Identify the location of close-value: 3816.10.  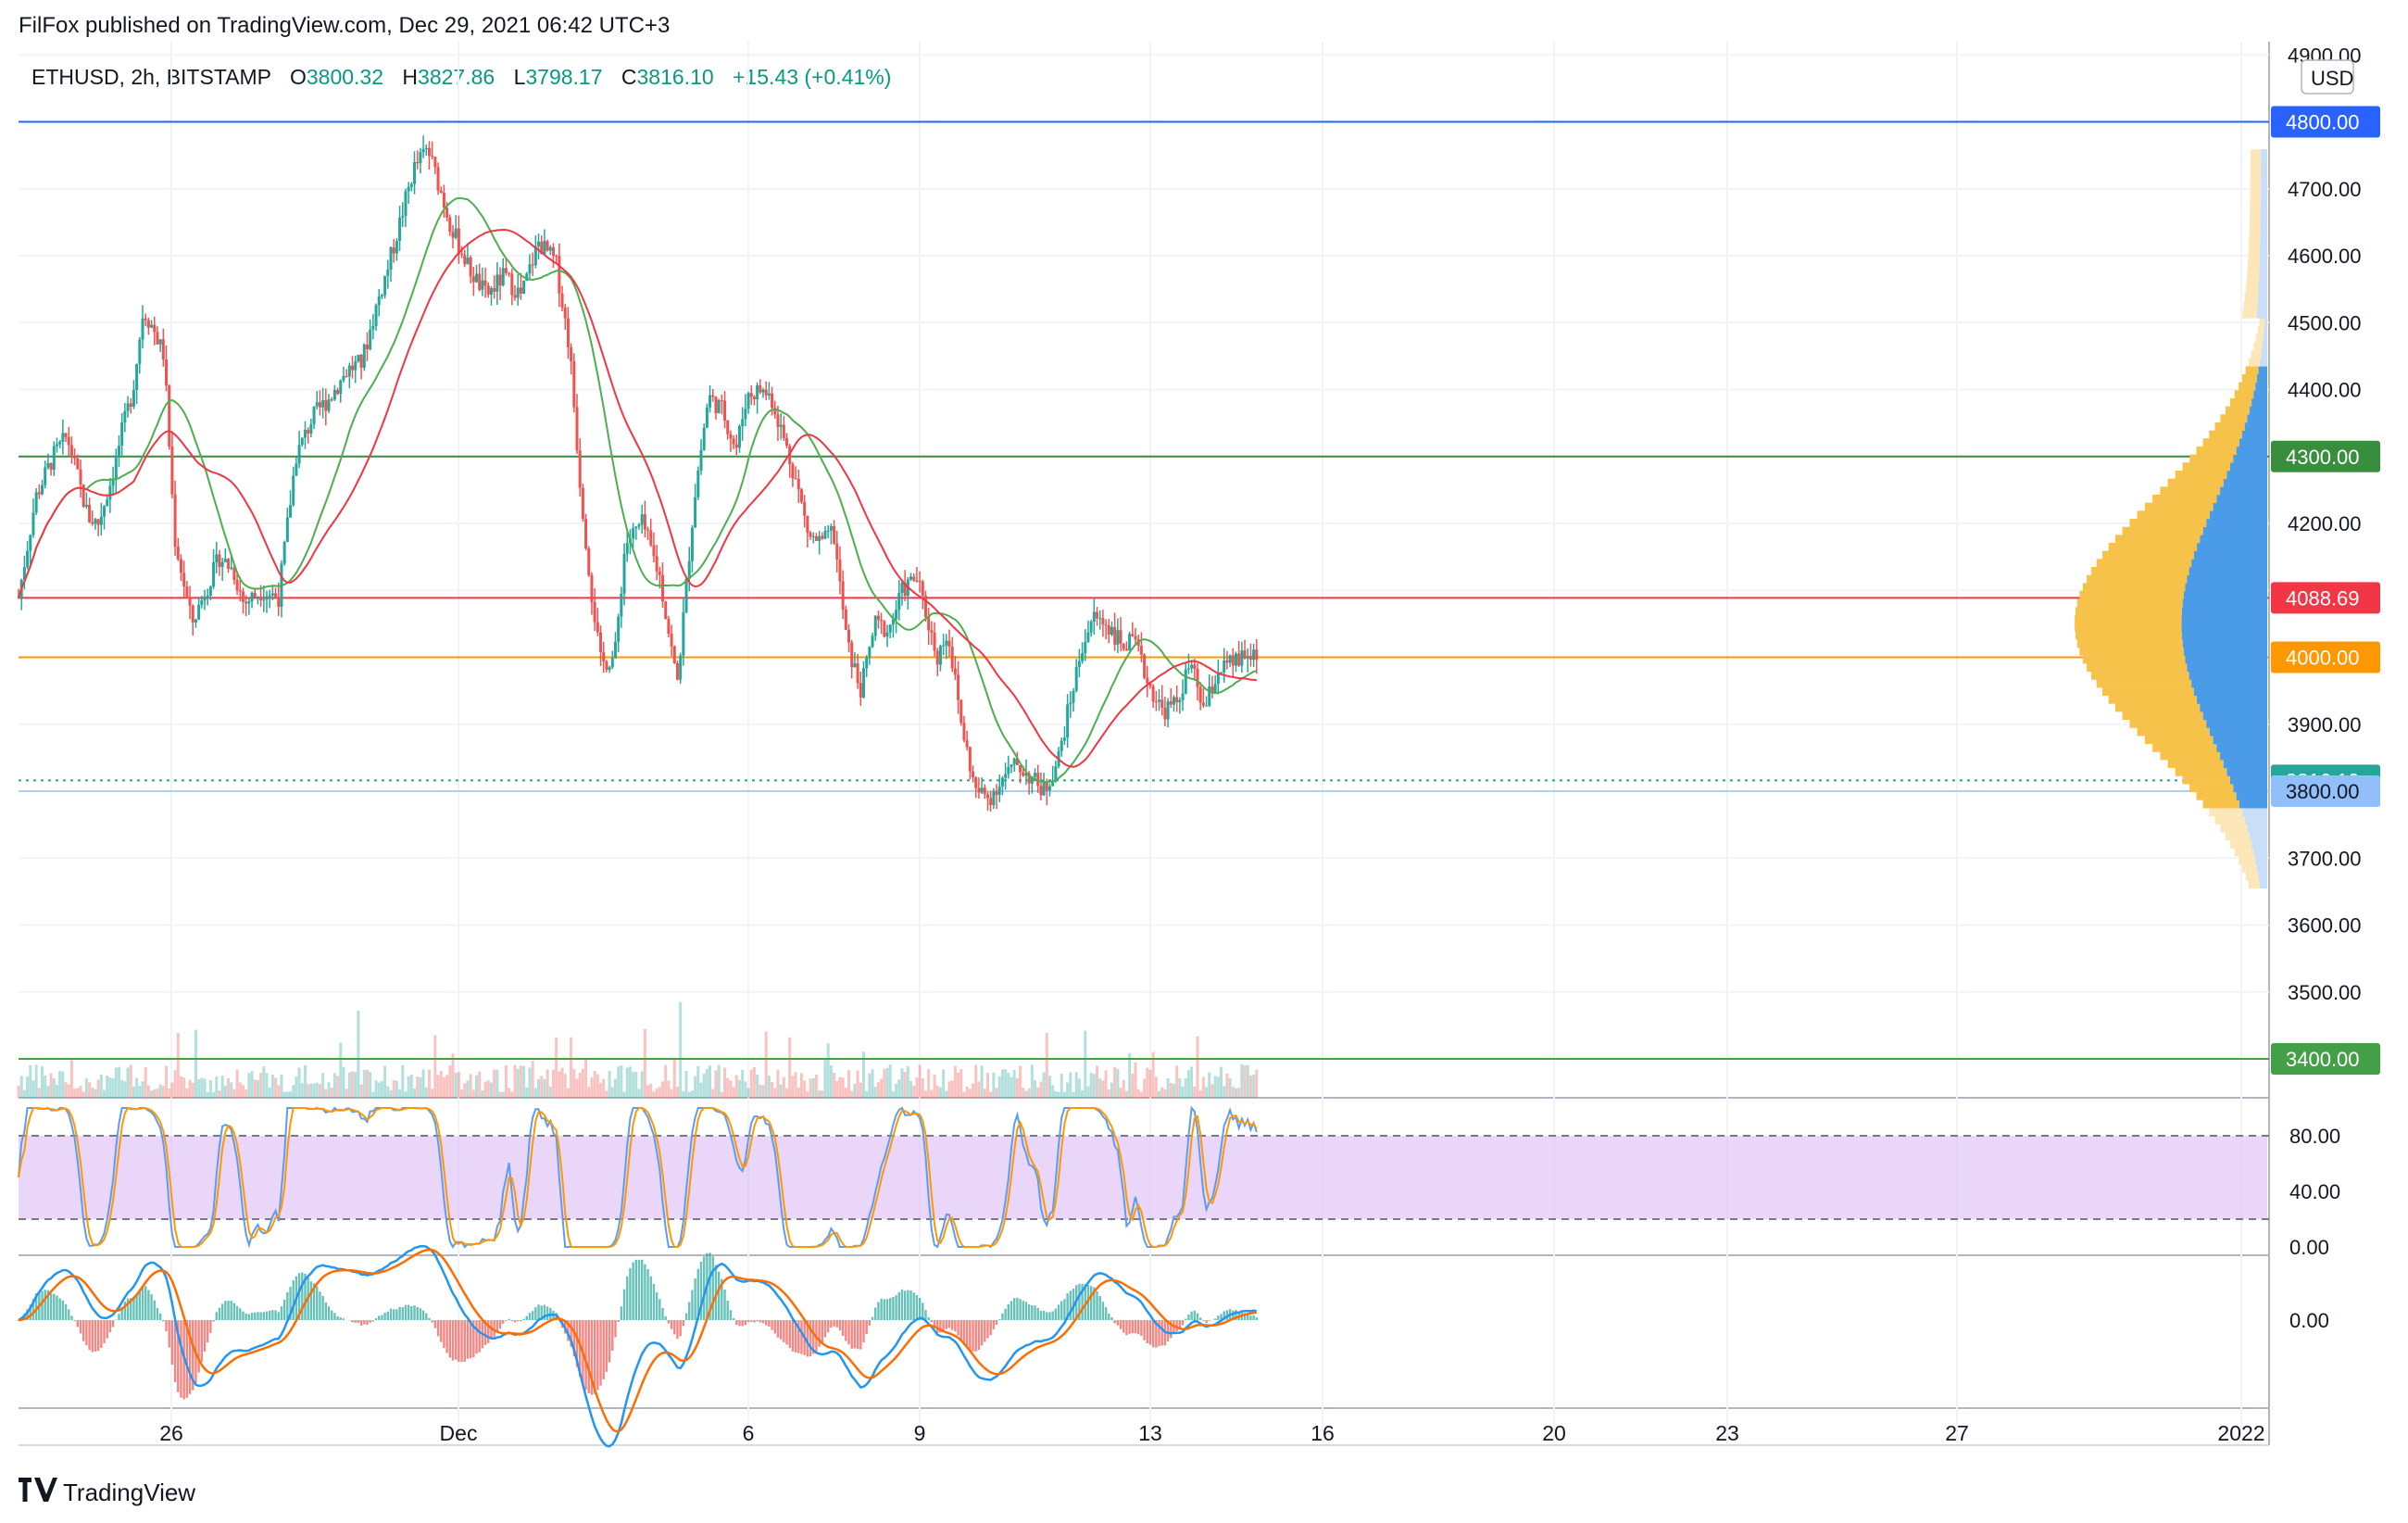
(675, 77).